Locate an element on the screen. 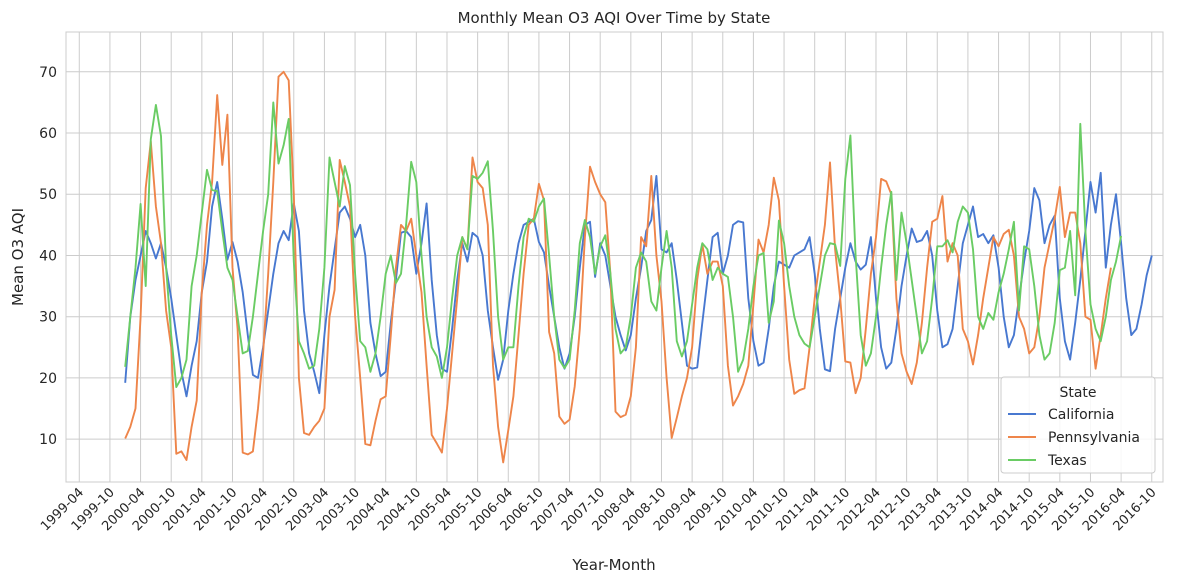 This screenshot has height=584, width=1181. legend-box is located at coordinates (1078, 425).